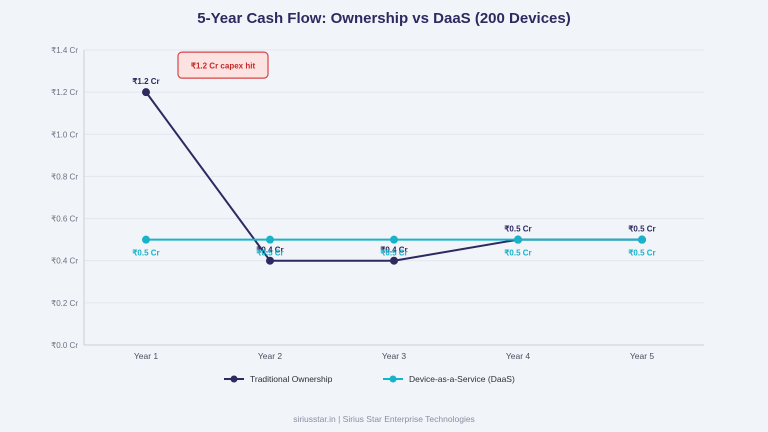  Describe the element at coordinates (642, 356) in the screenshot. I see `x-tick-label: Year 5` at that location.